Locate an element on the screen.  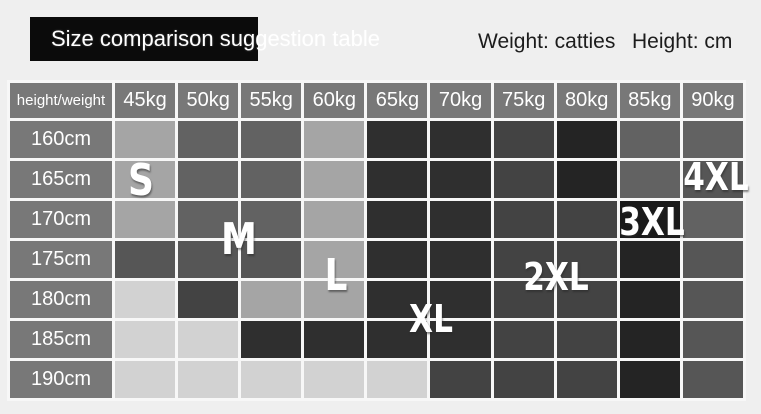
size-label-s: S is located at coordinates (141, 180).